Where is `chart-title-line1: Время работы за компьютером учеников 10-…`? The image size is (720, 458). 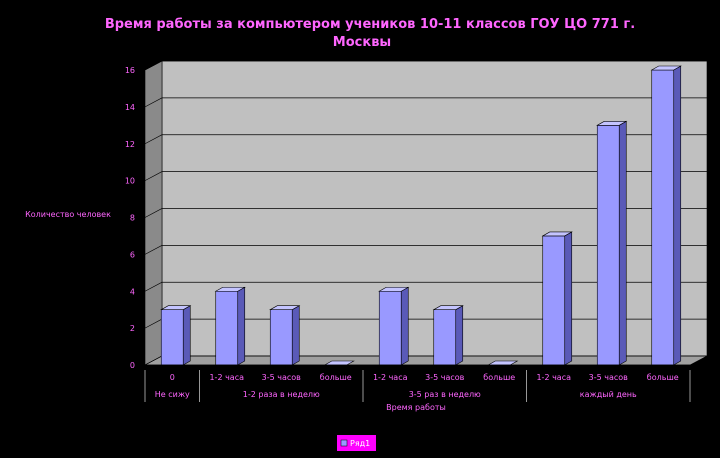
chart-title-line1: Время работы за компьютером учеников 10-… is located at coordinates (370, 24).